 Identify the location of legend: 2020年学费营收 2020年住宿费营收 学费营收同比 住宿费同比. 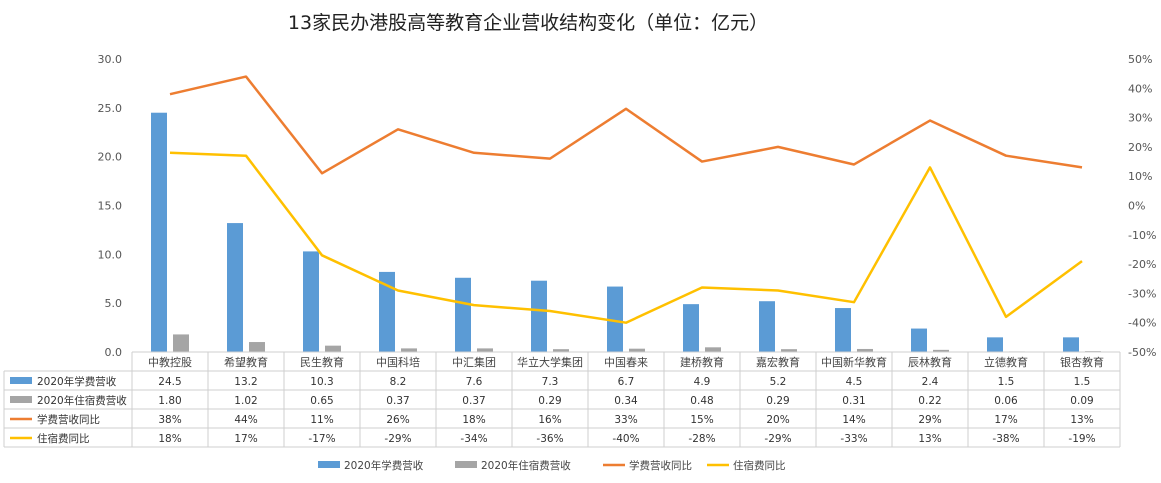
(552, 465).